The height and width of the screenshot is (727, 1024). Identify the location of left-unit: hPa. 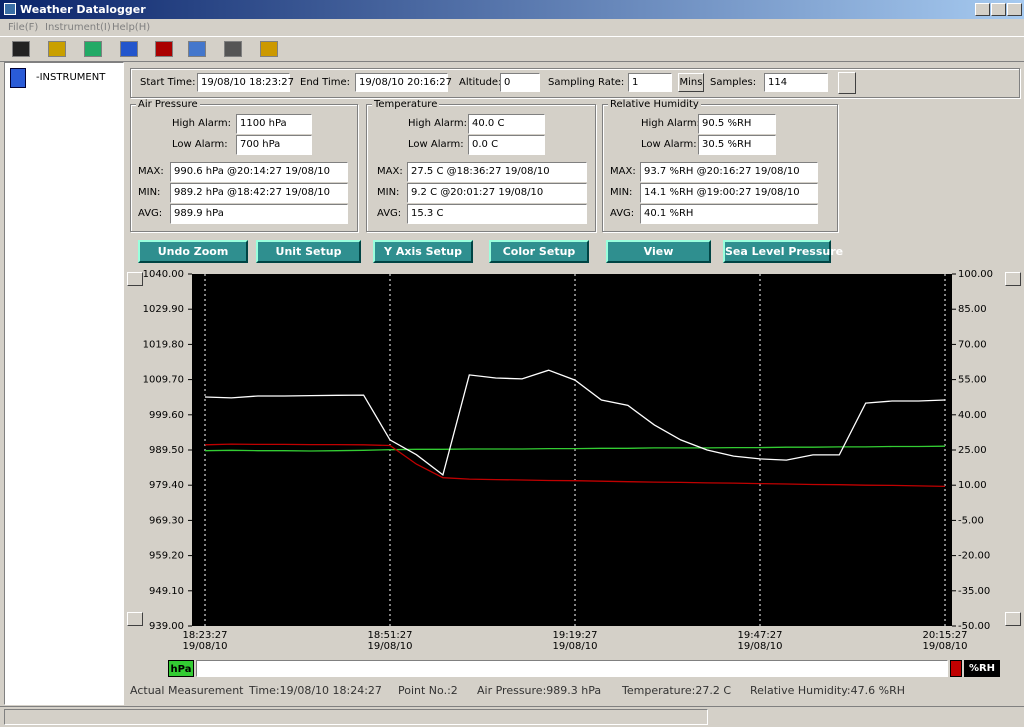
(181, 668).